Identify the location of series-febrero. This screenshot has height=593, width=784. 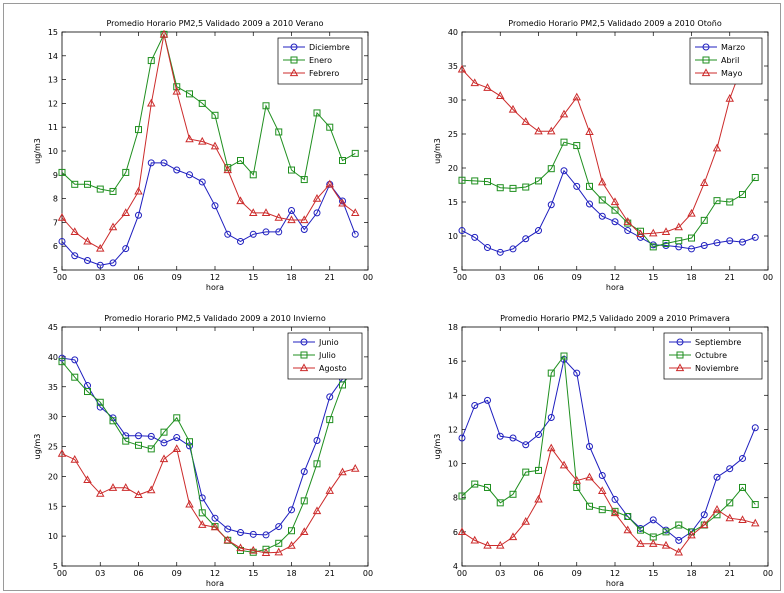
(208, 140).